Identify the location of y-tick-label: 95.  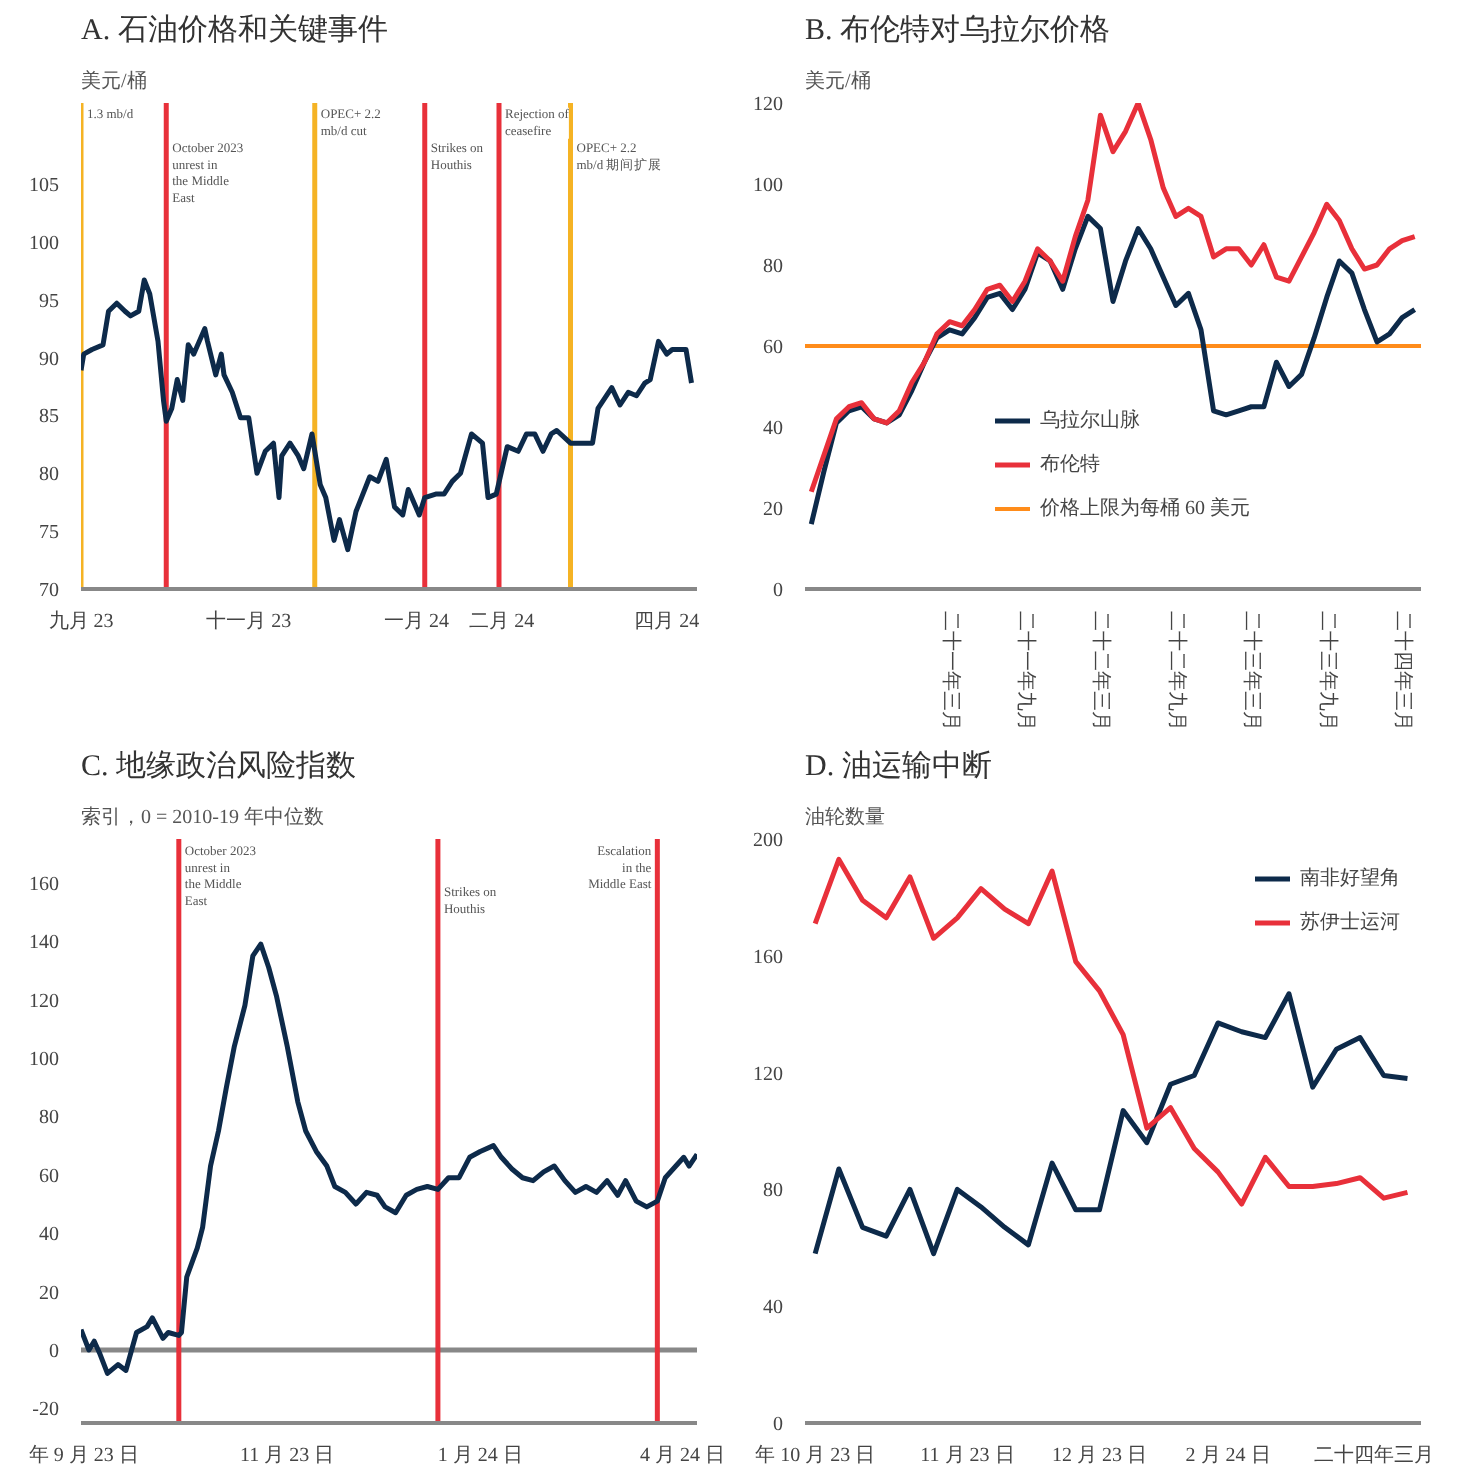
(49, 301).